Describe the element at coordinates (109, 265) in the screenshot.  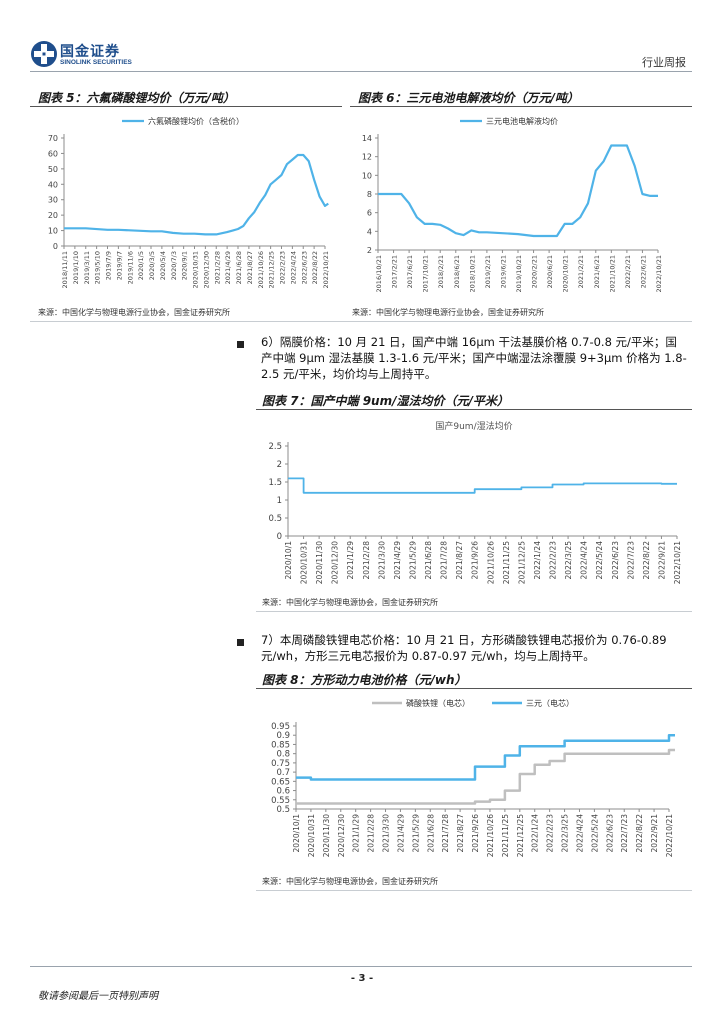
I see `fig5-x-tick-label: 2019/7/9` at that location.